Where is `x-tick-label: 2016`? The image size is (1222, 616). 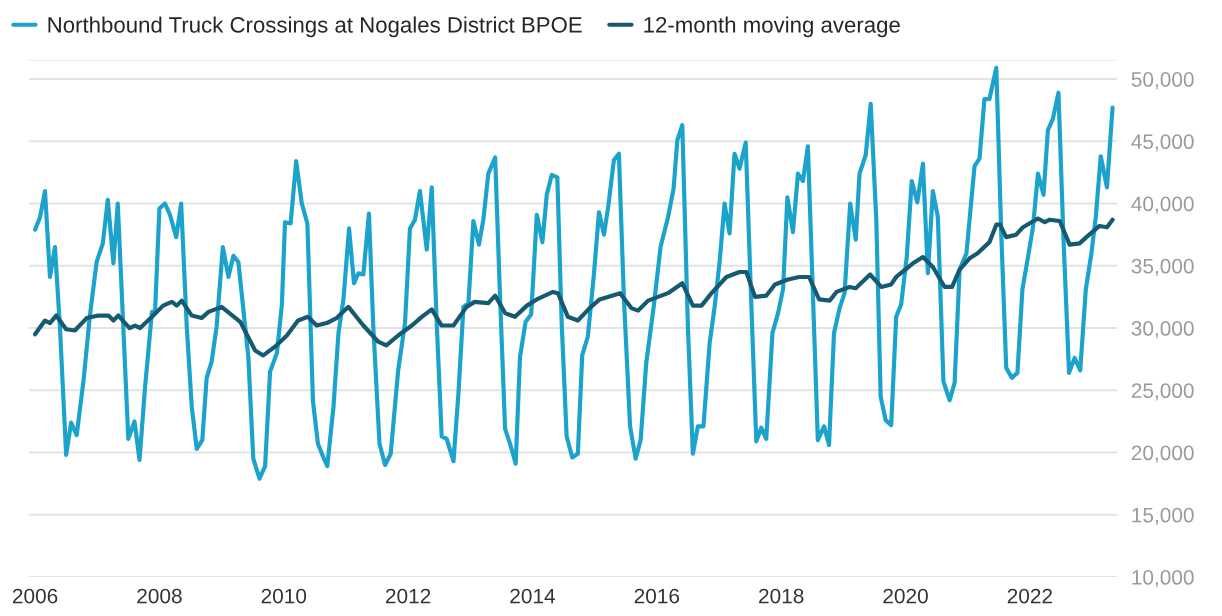
x-tick-label: 2016 is located at coordinates (657, 596).